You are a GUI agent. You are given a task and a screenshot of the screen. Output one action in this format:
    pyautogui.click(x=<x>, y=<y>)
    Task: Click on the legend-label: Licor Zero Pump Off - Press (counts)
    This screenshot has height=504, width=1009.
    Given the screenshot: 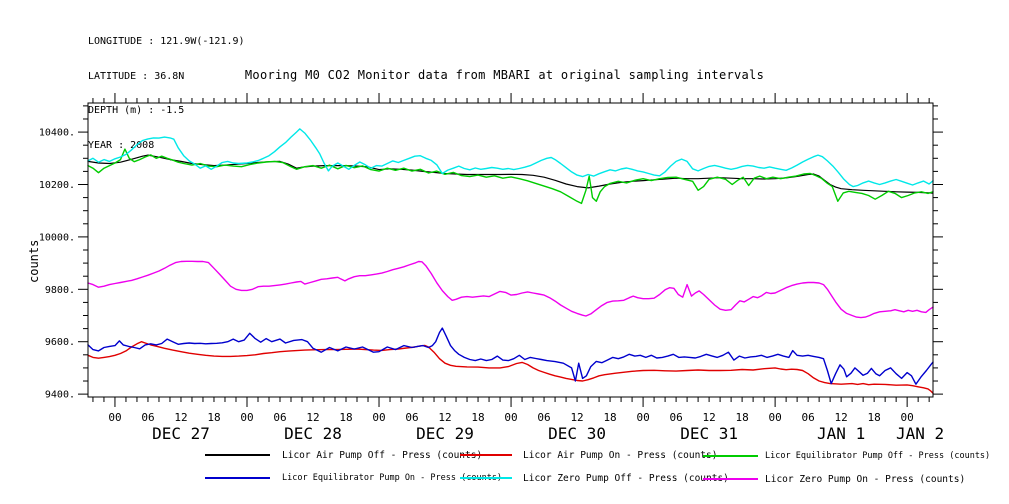 What is the action you would take?
    pyautogui.click(x=626, y=478)
    